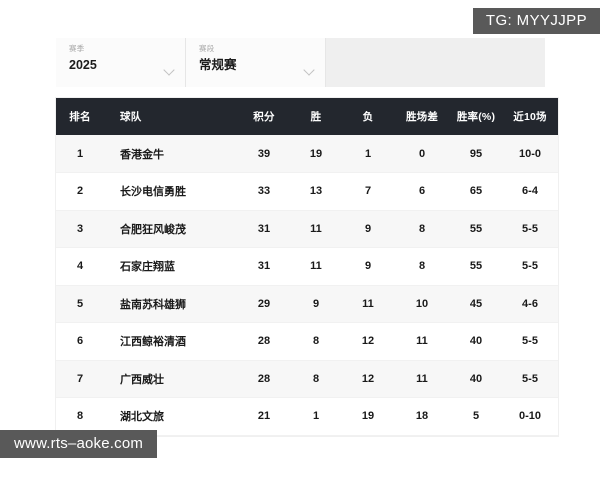 The height and width of the screenshot is (480, 600). I want to click on cell-games-behind: 10, so click(422, 304).